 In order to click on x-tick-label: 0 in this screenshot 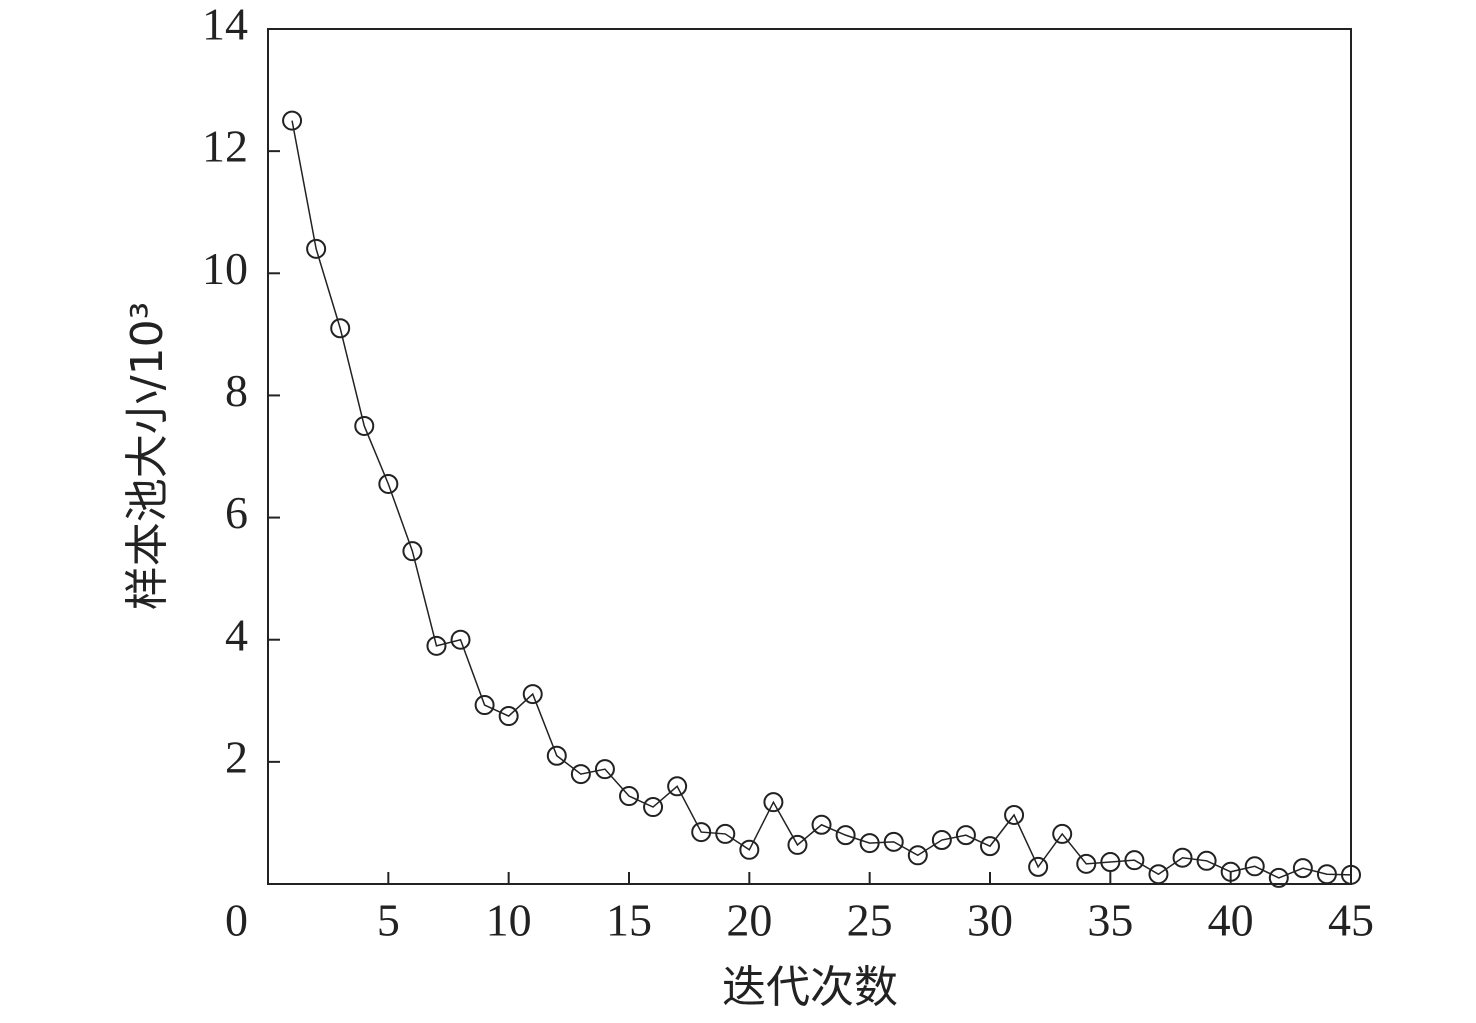, I will do `click(236, 920)`.